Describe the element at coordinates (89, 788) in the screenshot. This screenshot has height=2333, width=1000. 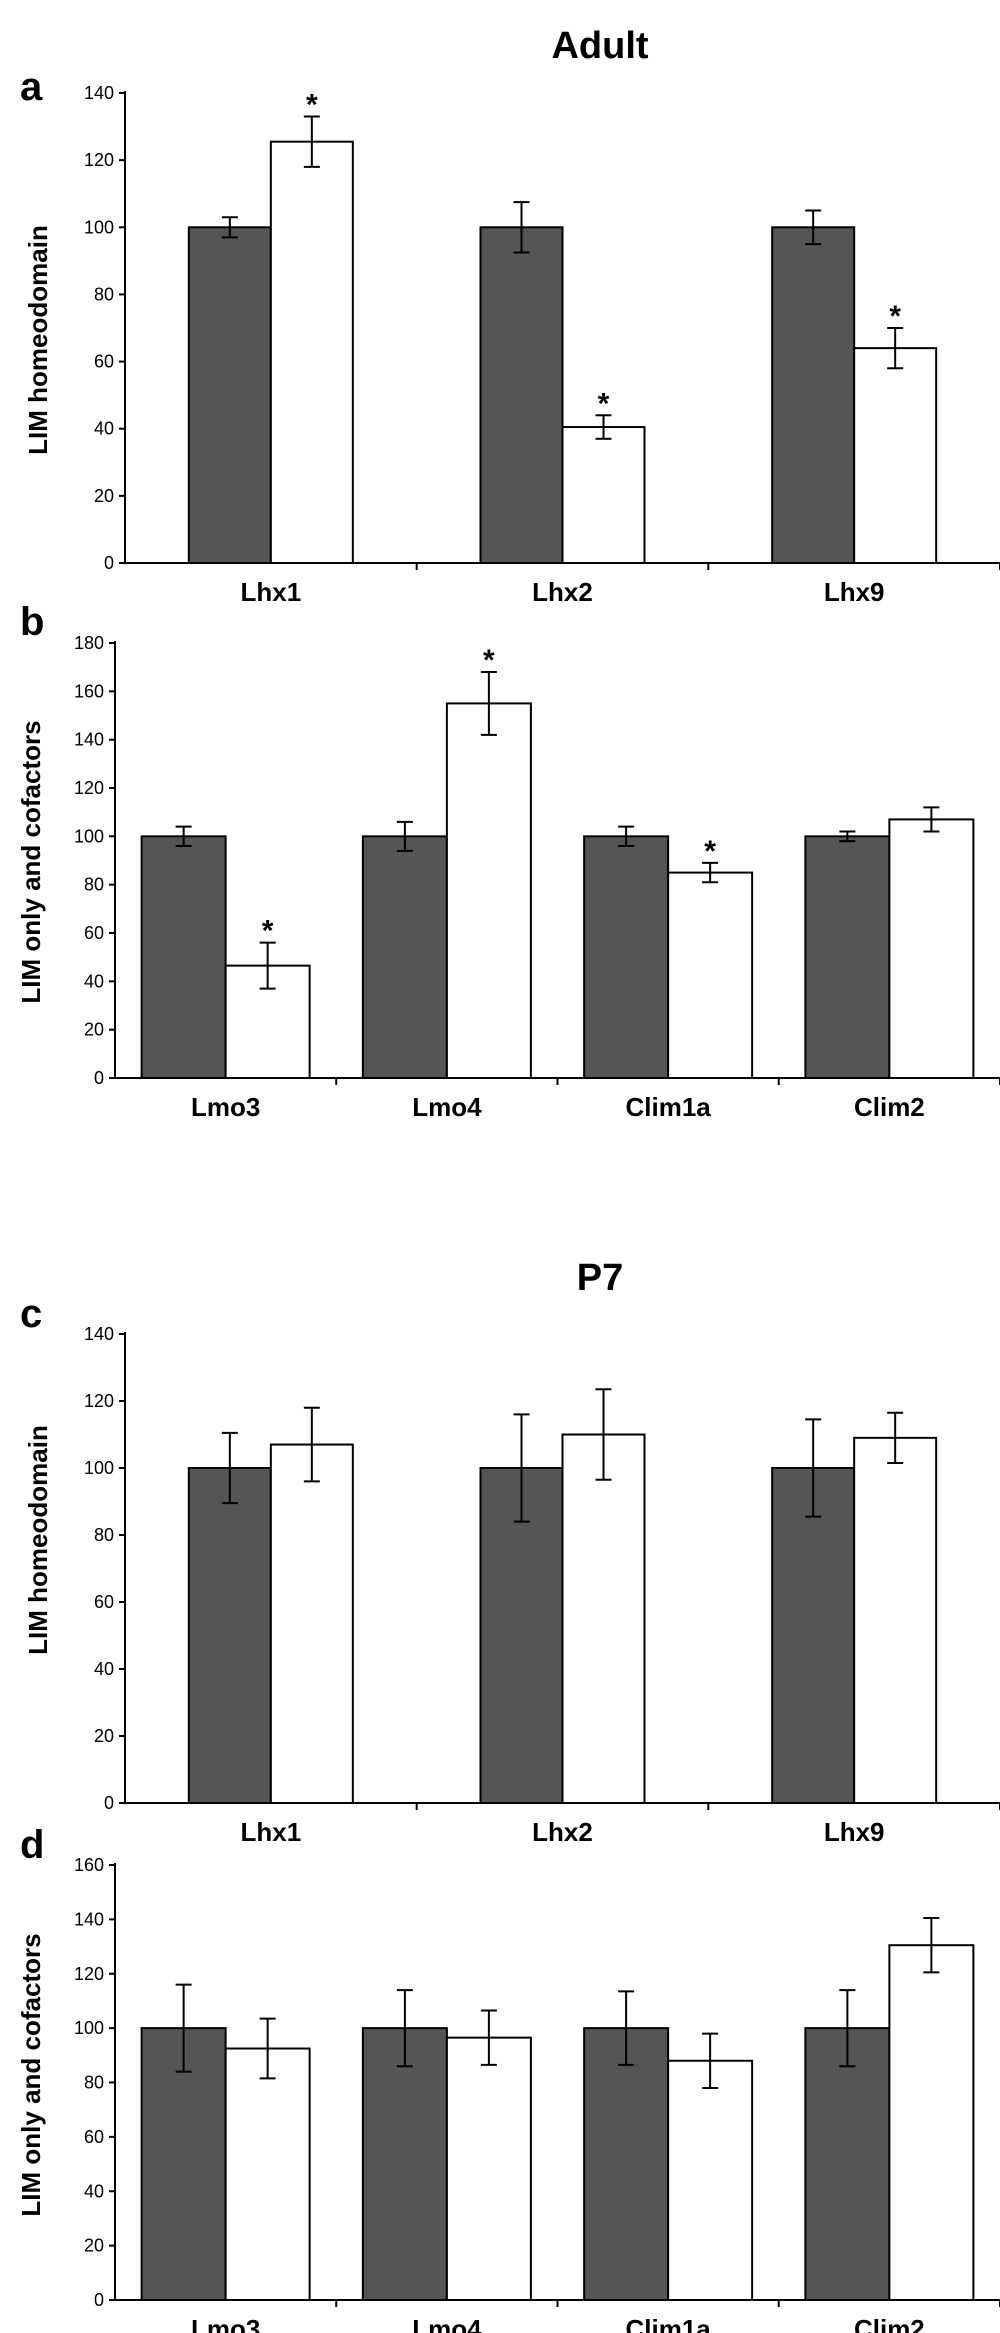
I see `panel-b-y-tick-label: 120` at that location.